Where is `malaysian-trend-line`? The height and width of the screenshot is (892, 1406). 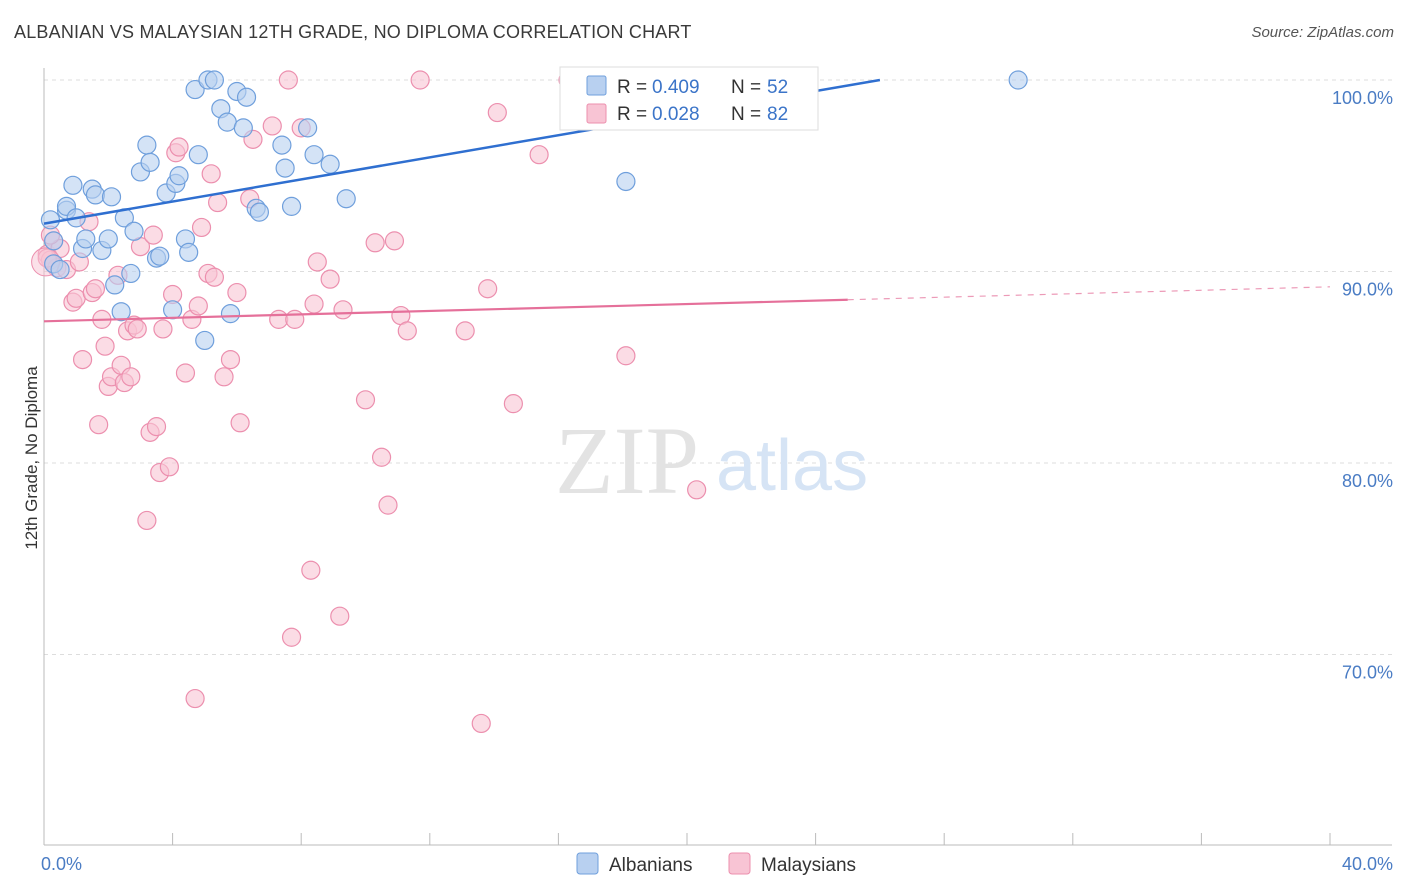
malaysian-trend-line is located at coordinates (445, 310).